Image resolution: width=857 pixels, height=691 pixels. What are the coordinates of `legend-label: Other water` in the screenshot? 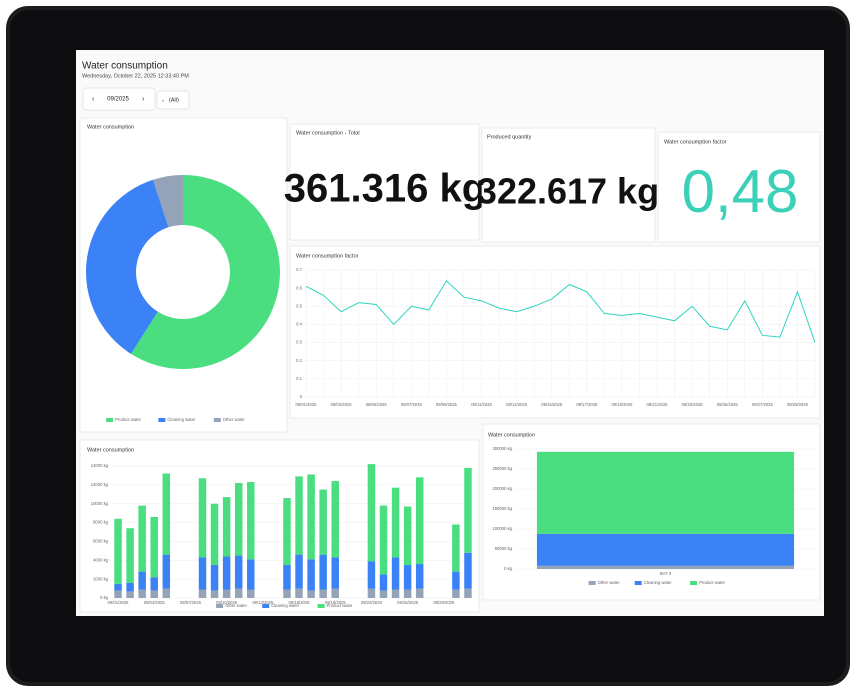 It's located at (609, 582).